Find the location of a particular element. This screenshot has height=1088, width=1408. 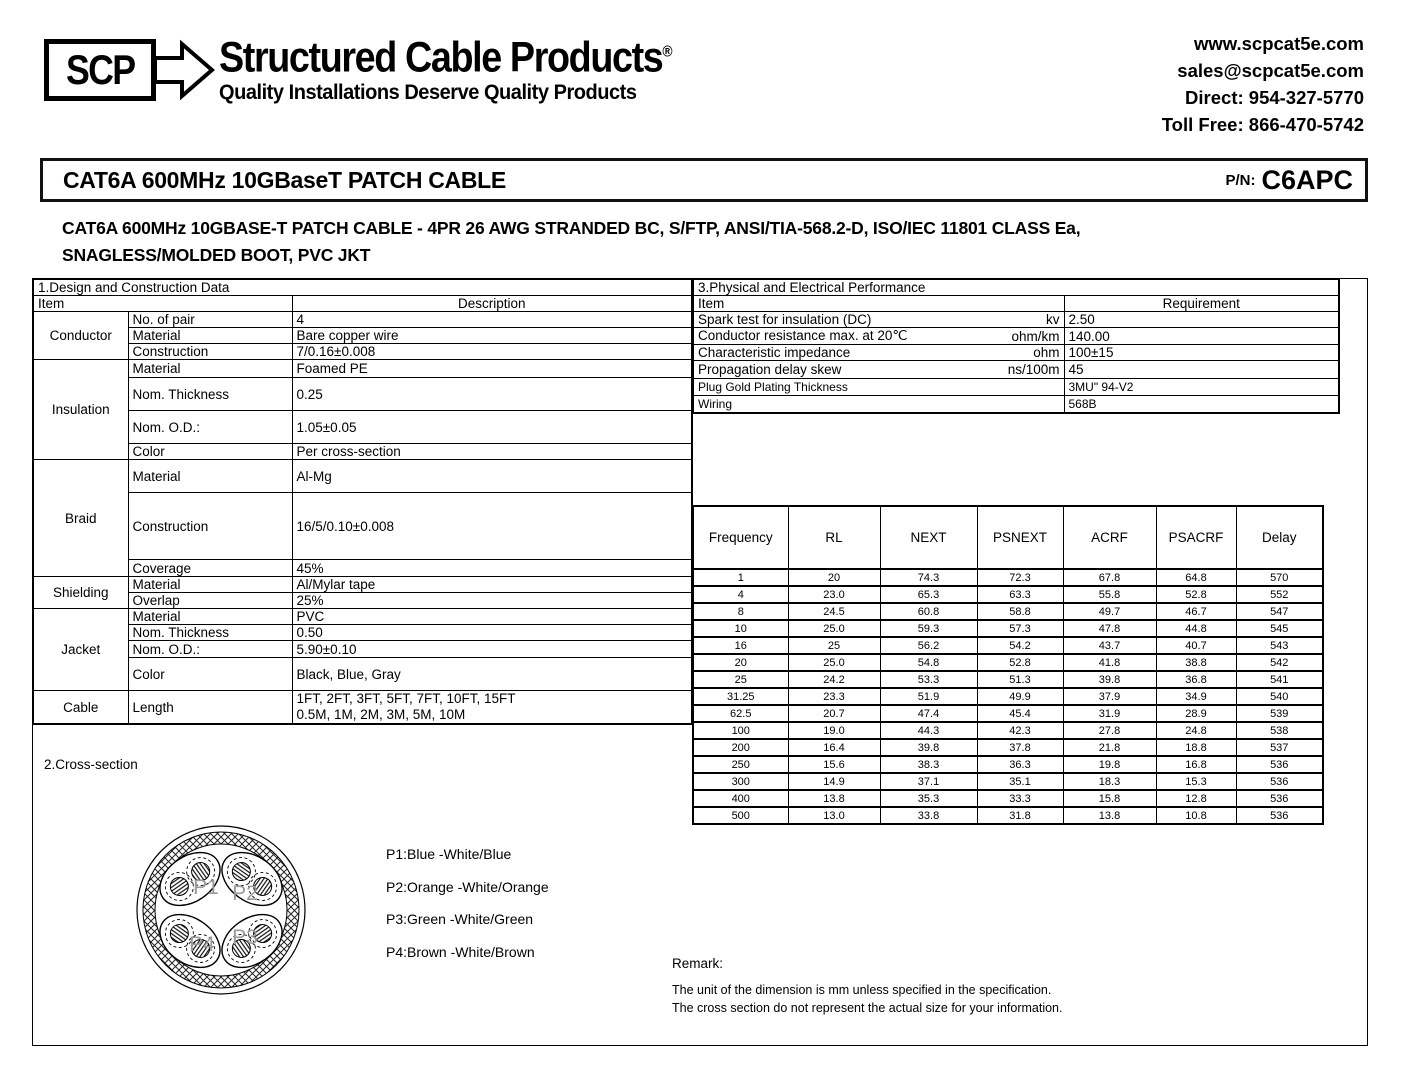

cell: 4 is located at coordinates (492, 319).